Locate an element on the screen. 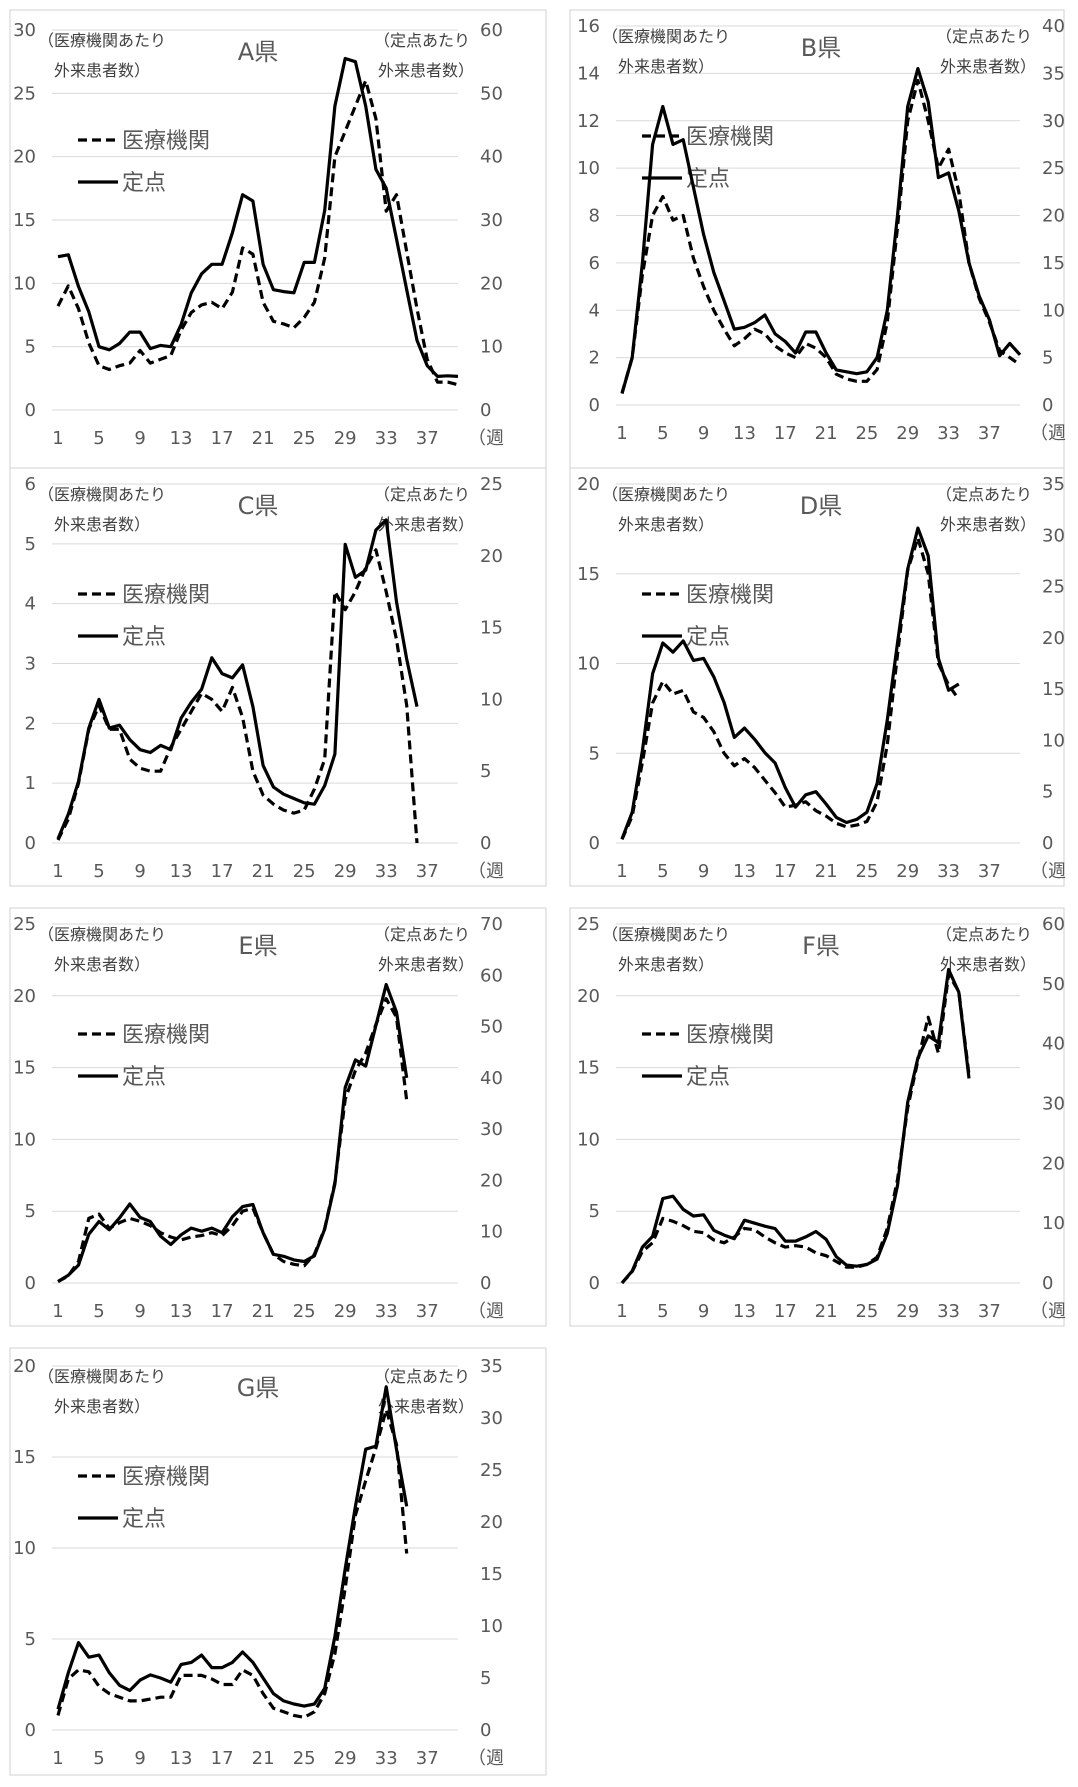  left-tick-label: 2 is located at coordinates (594, 358).